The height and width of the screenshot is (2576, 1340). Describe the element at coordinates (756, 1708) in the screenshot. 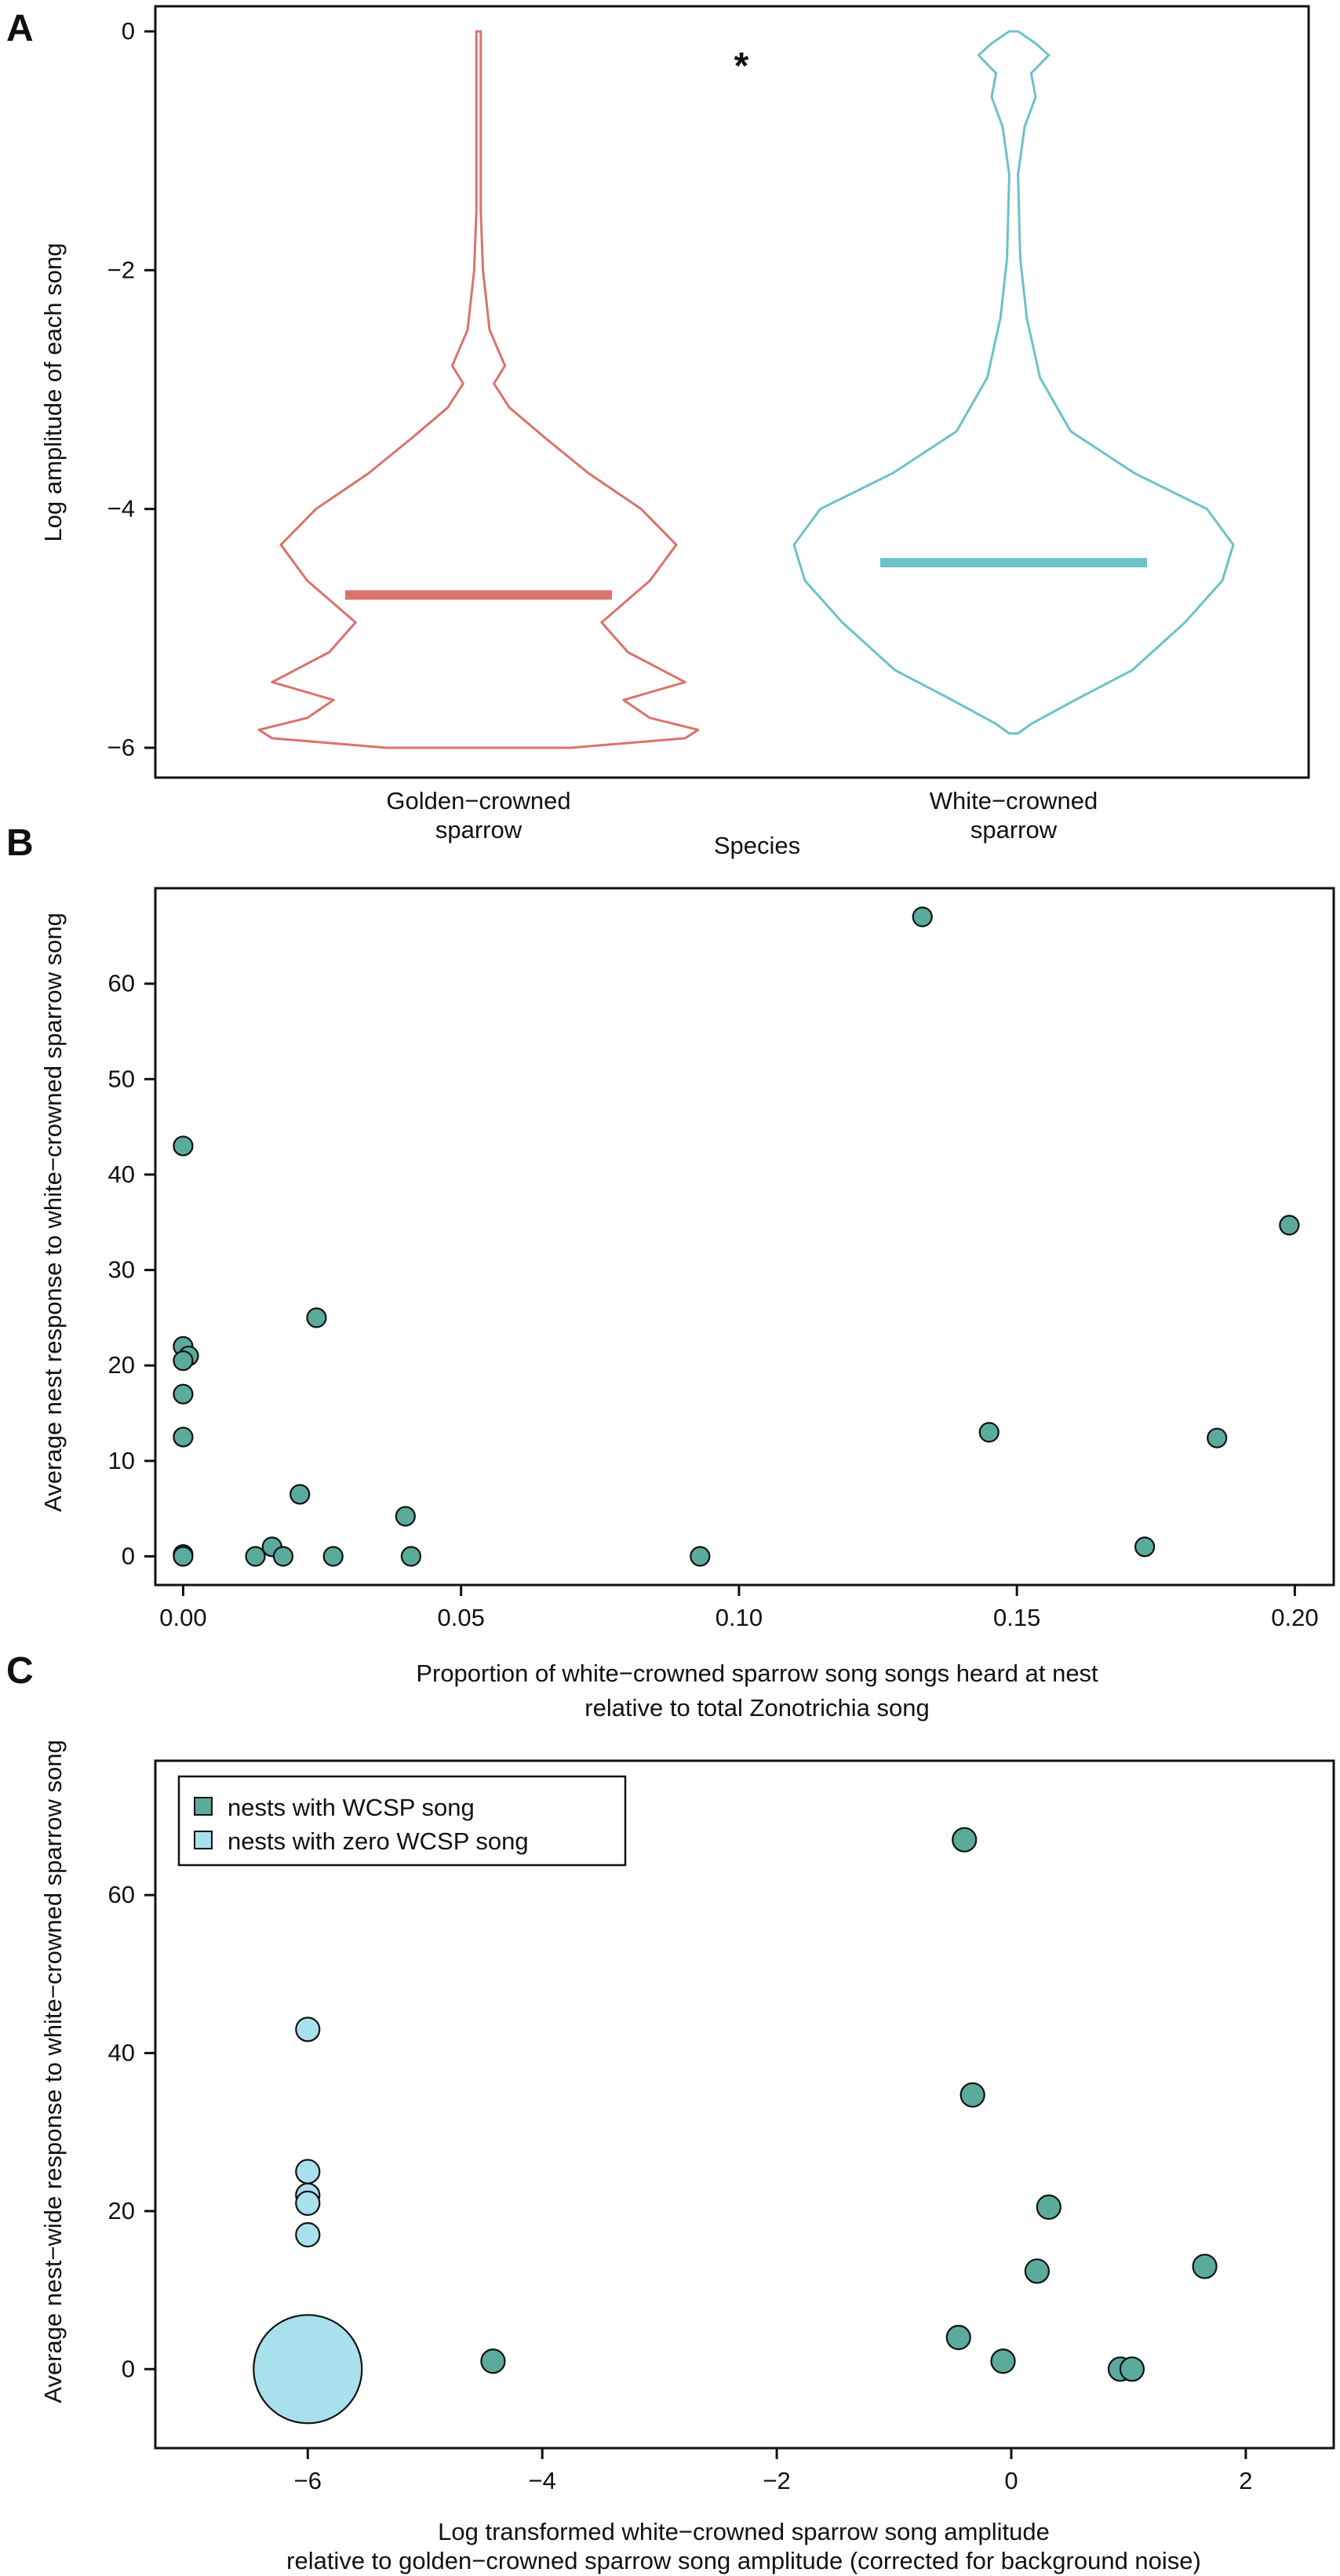

I see `x-axis-title-b-line2: relative to total Zonotrichia song` at that location.